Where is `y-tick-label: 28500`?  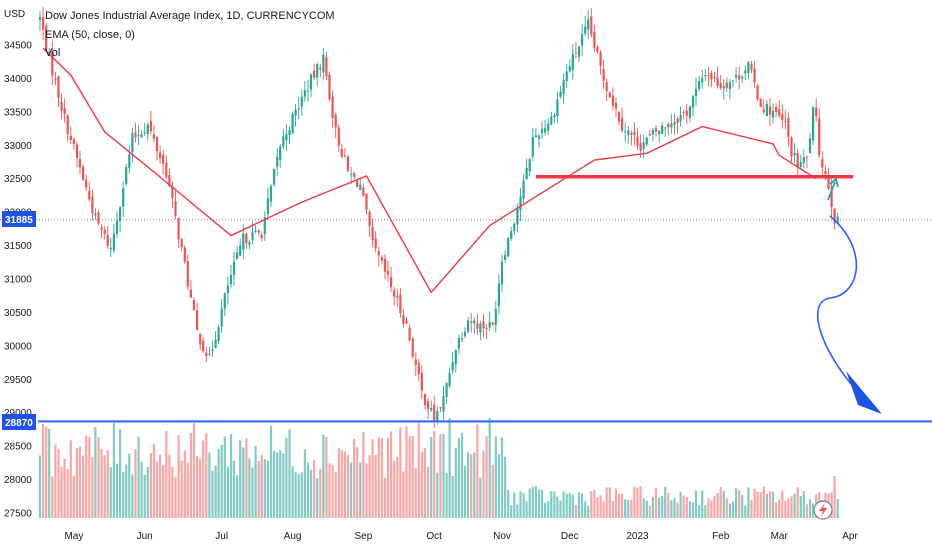
y-tick-label: 28500 is located at coordinates (18, 447).